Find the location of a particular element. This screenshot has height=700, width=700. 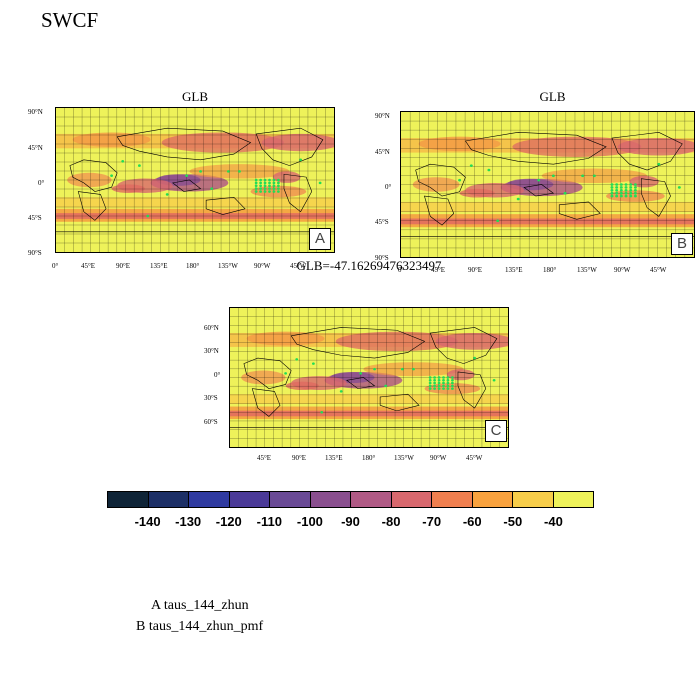

panel-b-x-tick: 135°W is located at coordinates (587, 270).